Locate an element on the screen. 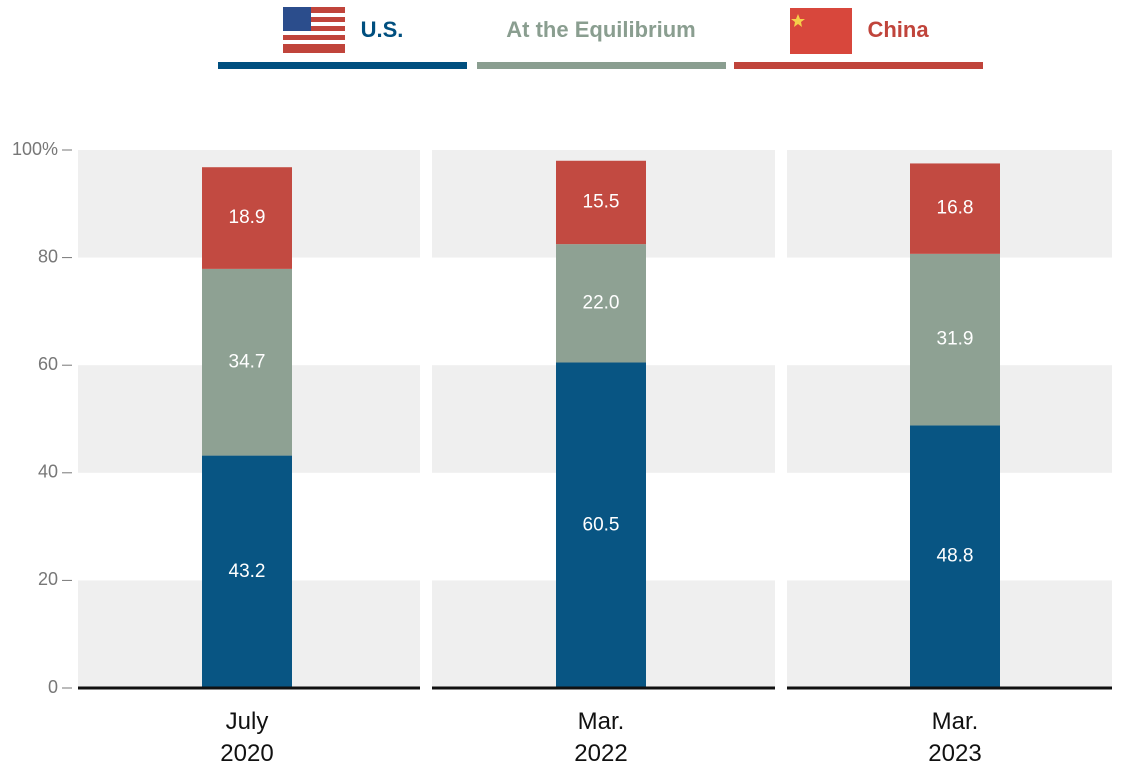 The width and height of the screenshot is (1122, 770). y-tick-label: 80 is located at coordinates (48, 256).